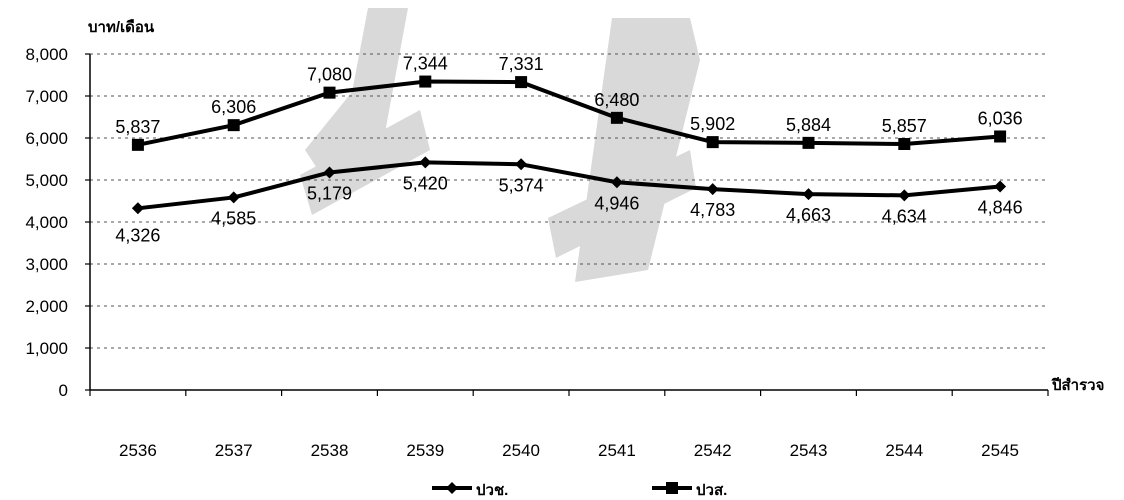 The image size is (1124, 500). What do you see at coordinates (233, 107) in the screenshot?
I see `data-label: 6,306` at bounding box center [233, 107].